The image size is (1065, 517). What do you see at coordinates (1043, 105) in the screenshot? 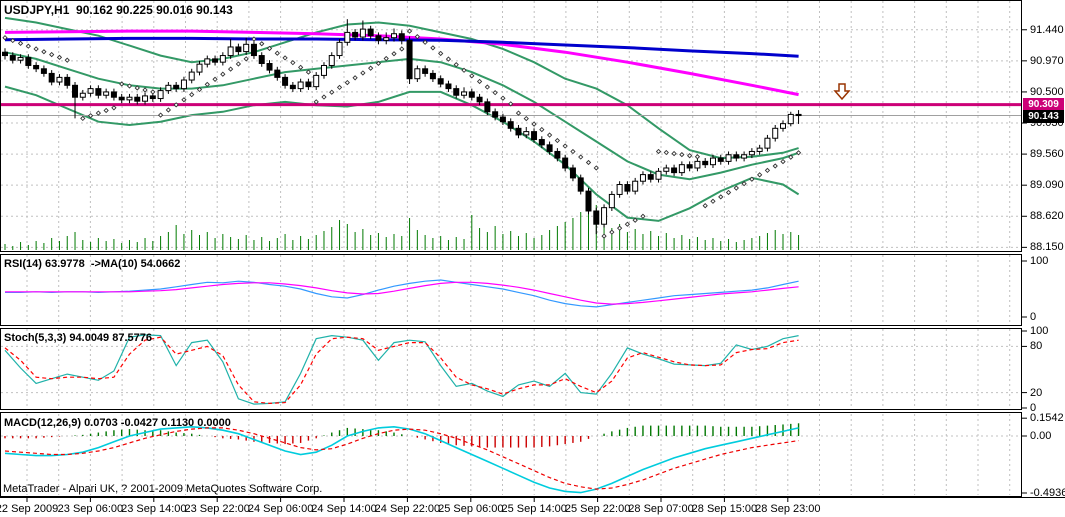
I see `level-price-tag: 90.309` at bounding box center [1043, 105].